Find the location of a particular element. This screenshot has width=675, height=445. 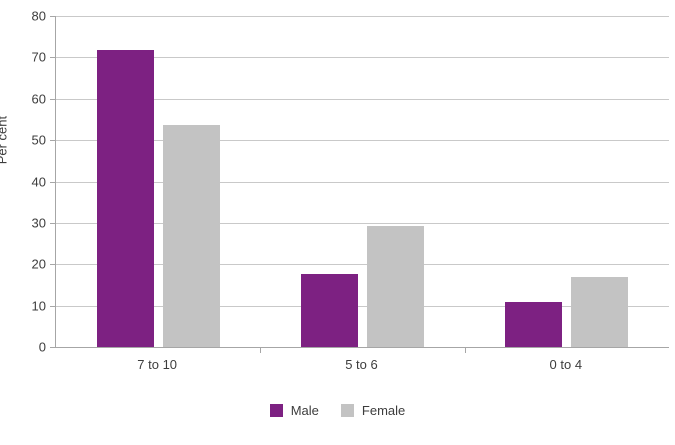

legend: Male Female is located at coordinates (337, 410).